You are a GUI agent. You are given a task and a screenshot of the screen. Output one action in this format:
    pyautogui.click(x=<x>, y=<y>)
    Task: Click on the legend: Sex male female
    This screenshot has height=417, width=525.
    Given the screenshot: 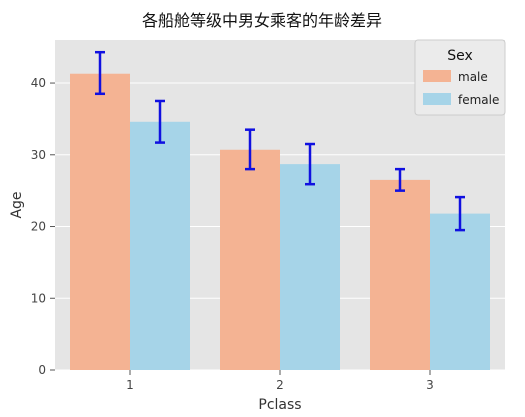 What is the action you would take?
    pyautogui.click(x=460, y=77)
    